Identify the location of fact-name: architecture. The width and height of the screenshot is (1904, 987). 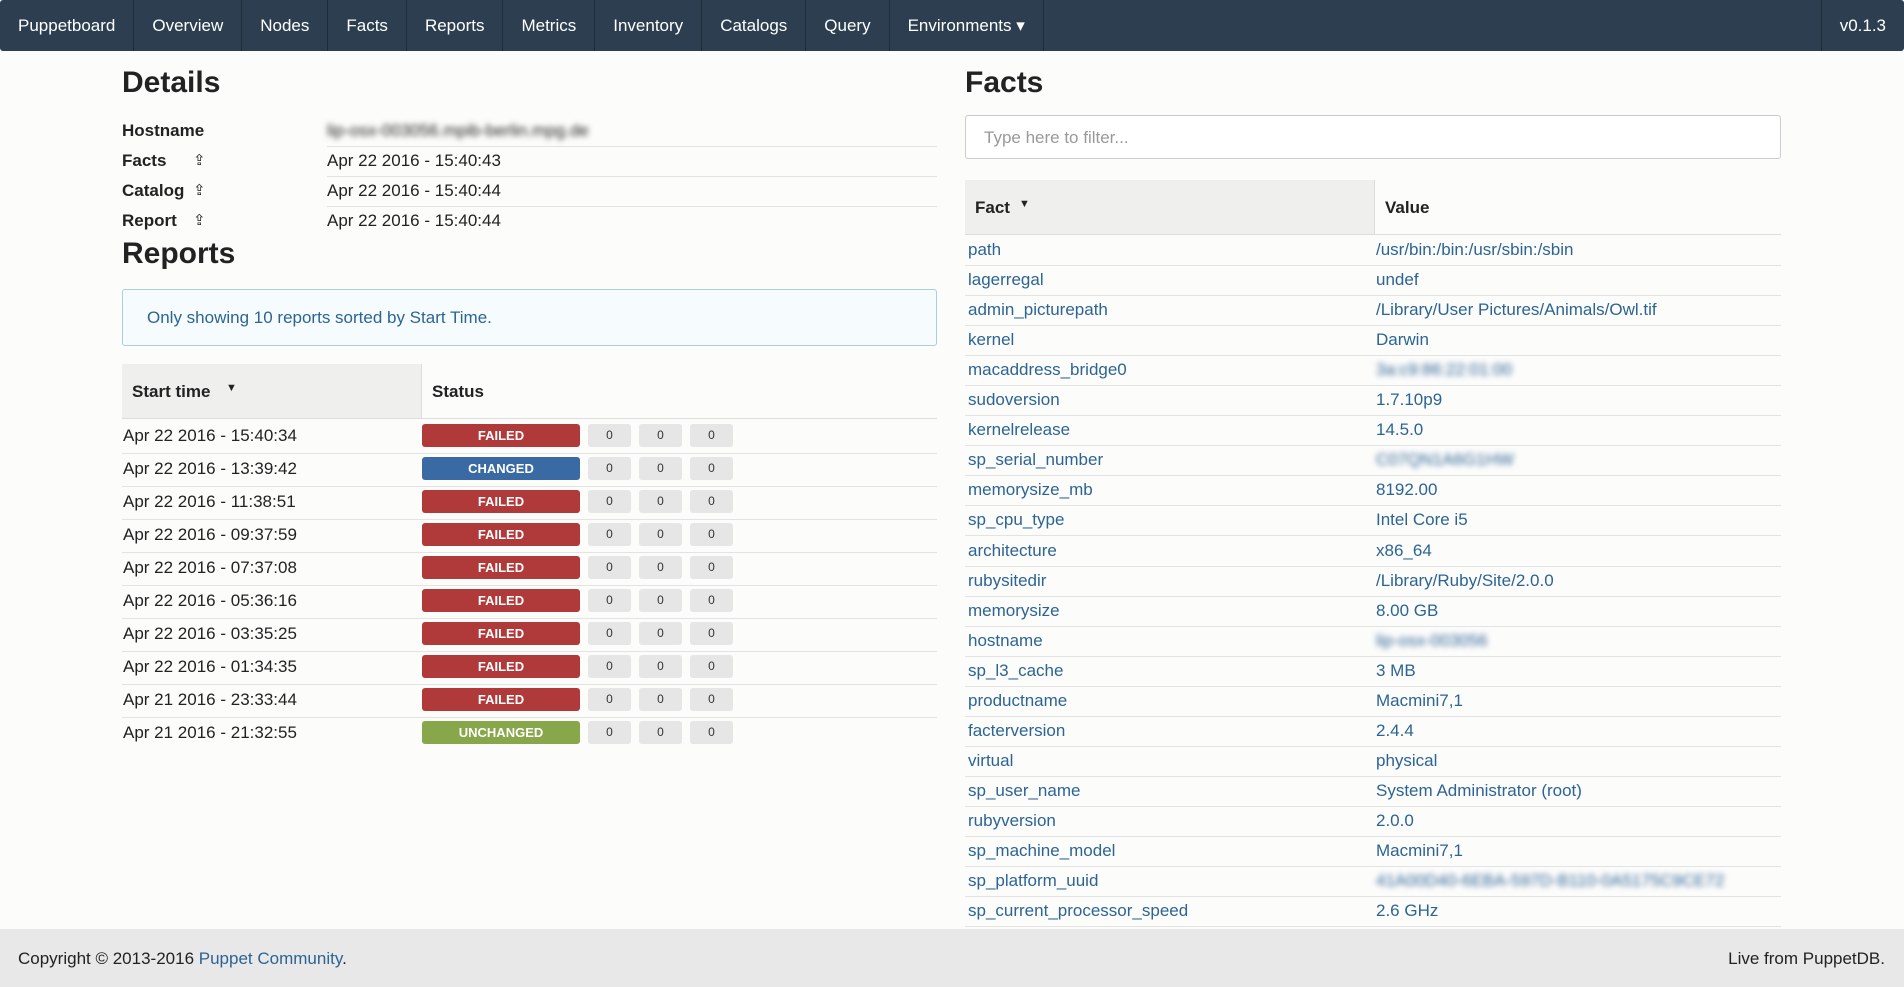
(1012, 550).